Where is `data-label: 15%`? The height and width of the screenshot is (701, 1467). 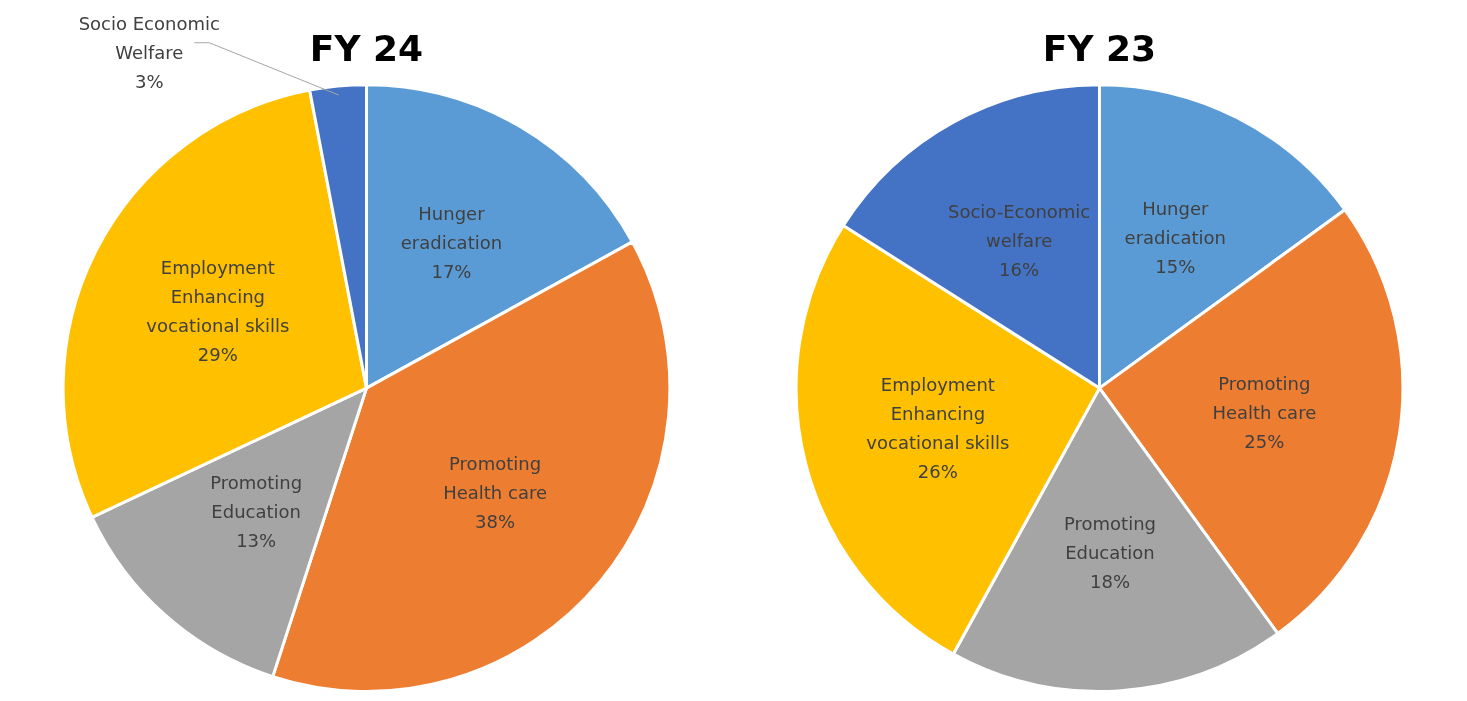 data-label: 15% is located at coordinates (1175, 267).